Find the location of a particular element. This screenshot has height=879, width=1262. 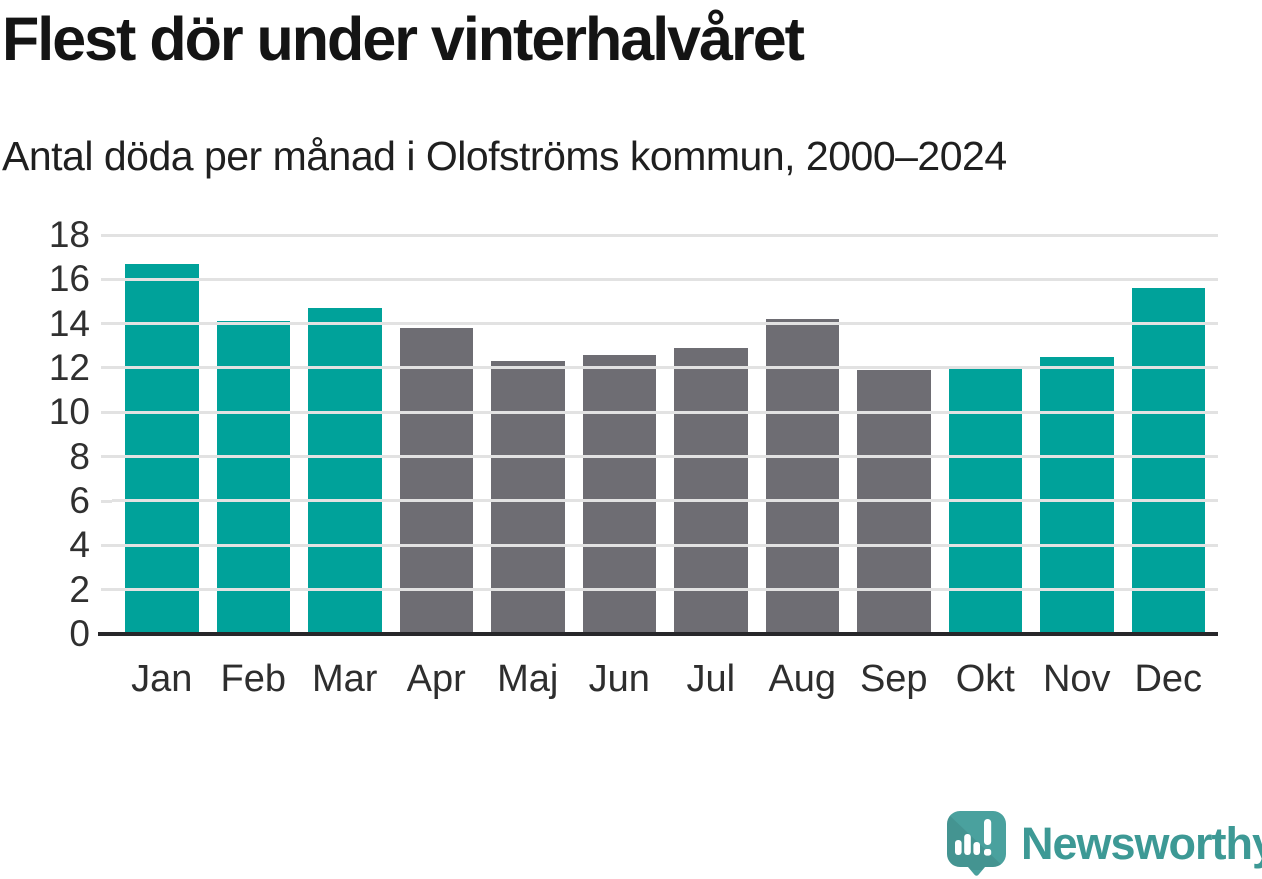

bar-mar is located at coordinates (345, 471).